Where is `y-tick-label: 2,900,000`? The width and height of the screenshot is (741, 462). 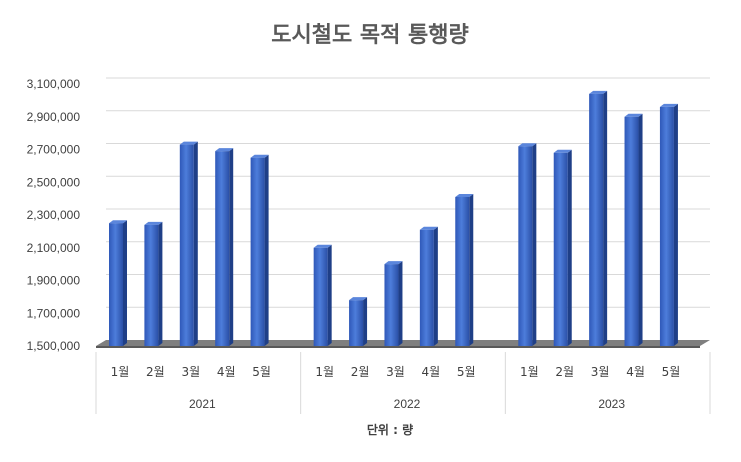 y-tick-label: 2,900,000 is located at coordinates (54, 117).